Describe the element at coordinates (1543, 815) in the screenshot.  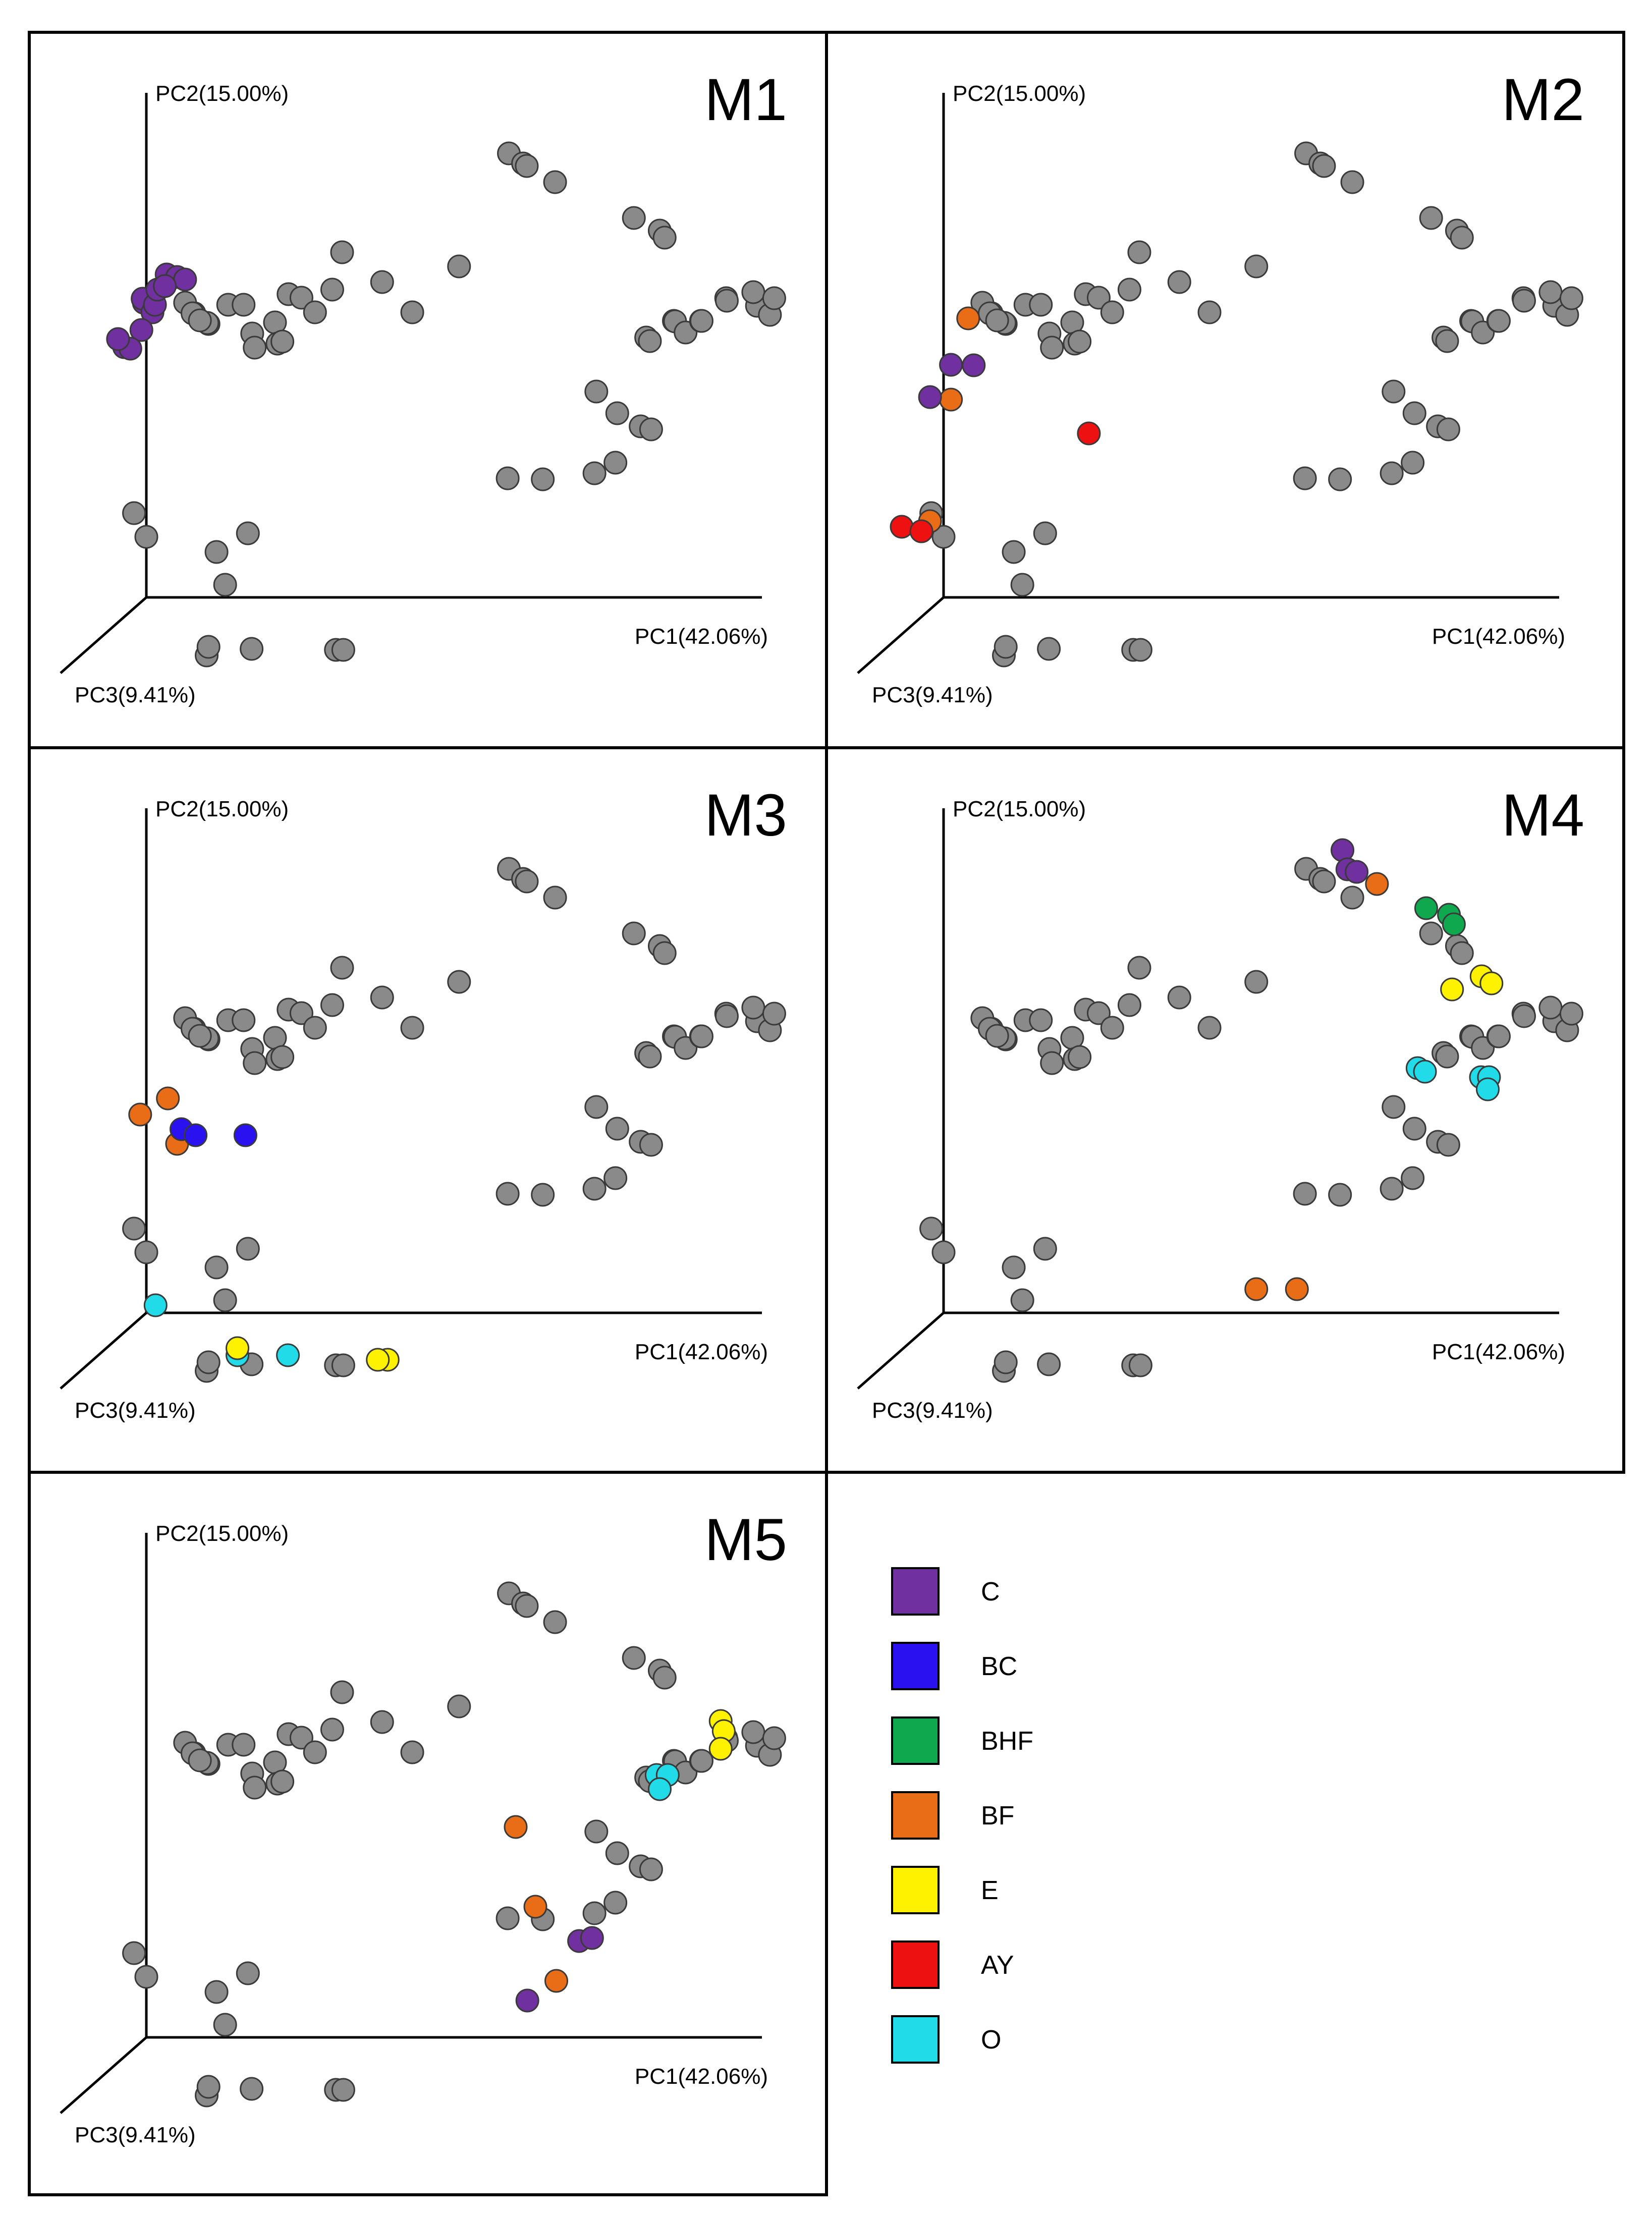
I see `panel-title: M4` at that location.